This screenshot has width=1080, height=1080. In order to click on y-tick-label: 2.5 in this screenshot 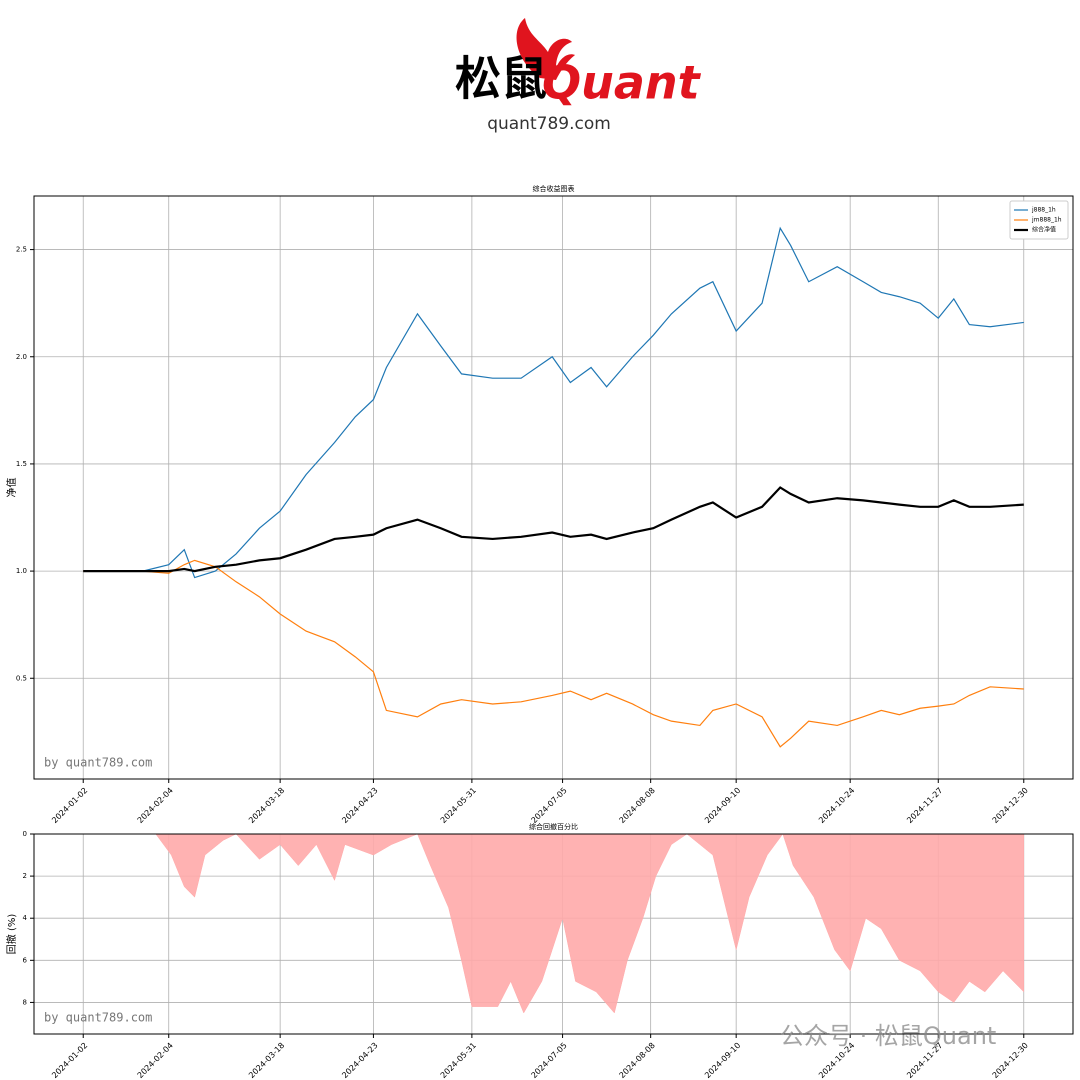, I will do `click(21, 250)`.